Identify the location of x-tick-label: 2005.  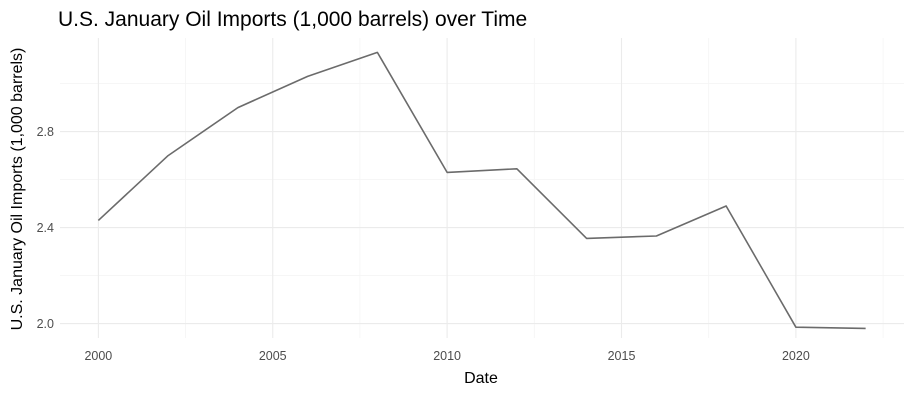
(273, 356).